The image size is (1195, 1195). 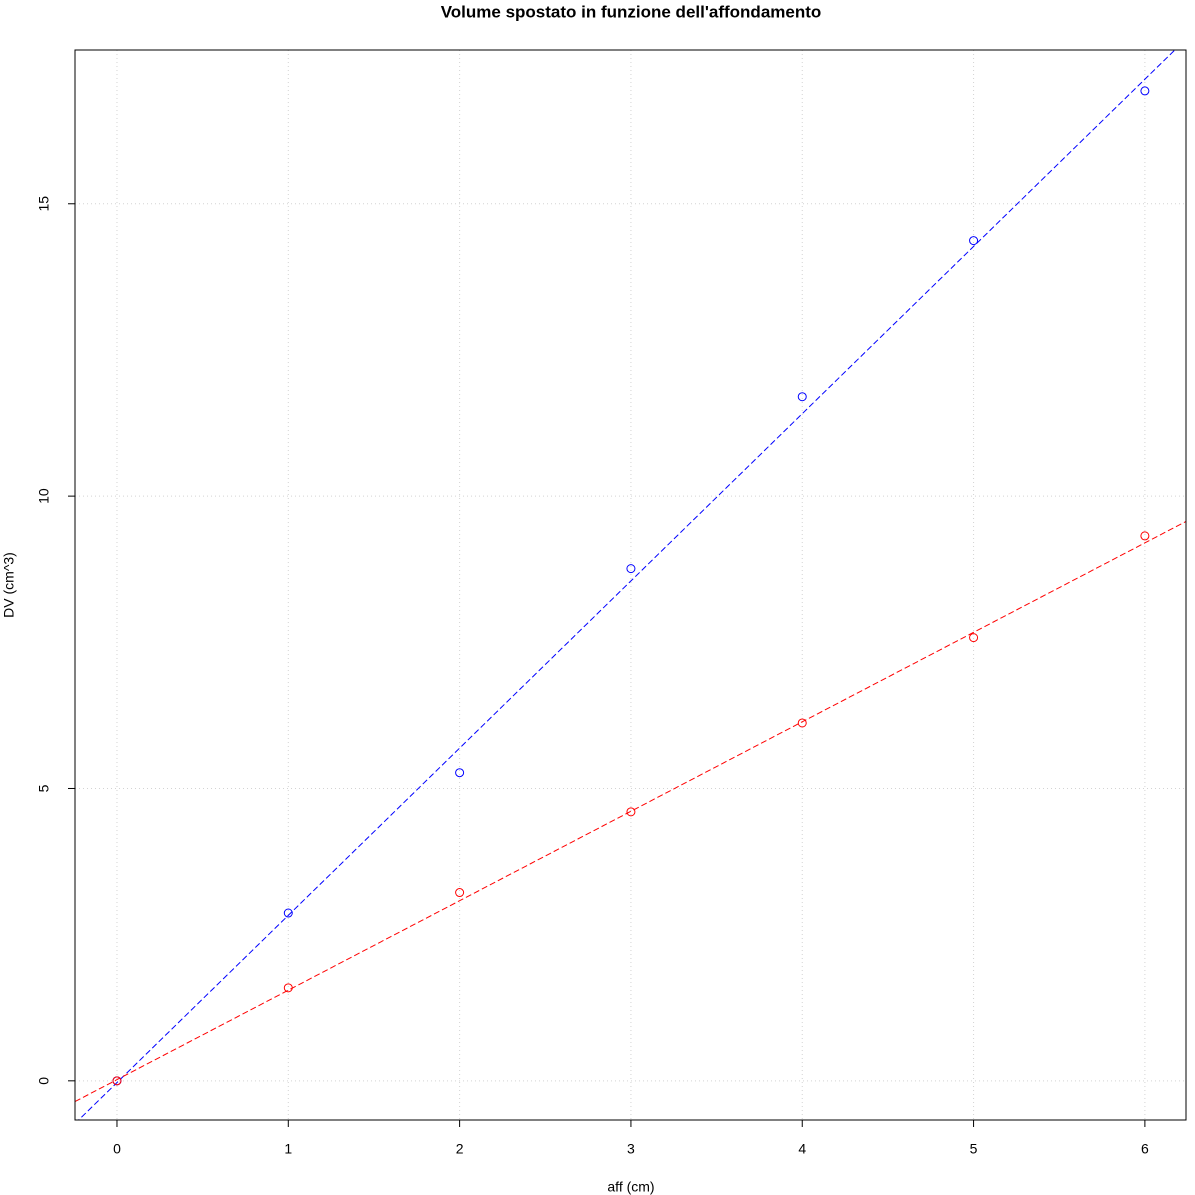 I want to click on x-tick-label: 4, so click(x=802, y=1149).